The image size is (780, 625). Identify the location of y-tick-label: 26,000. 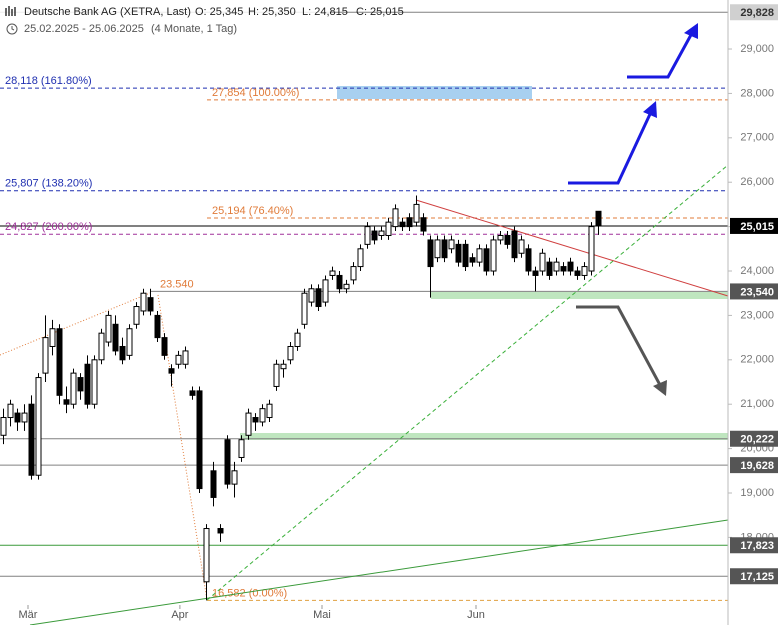
(757, 182).